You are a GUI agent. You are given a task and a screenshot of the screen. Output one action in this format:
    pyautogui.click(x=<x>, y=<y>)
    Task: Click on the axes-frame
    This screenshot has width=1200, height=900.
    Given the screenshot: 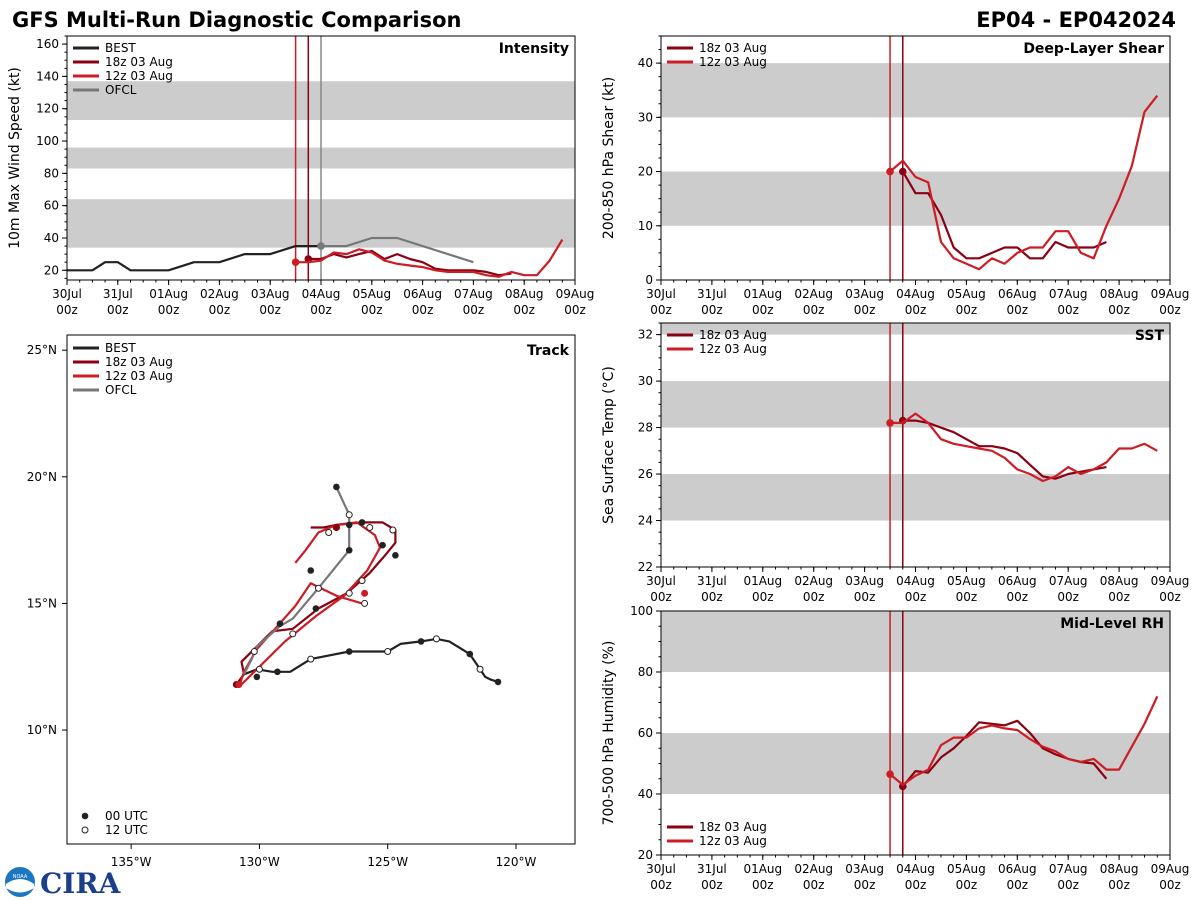 What is the action you would take?
    pyautogui.click(x=915, y=445)
    